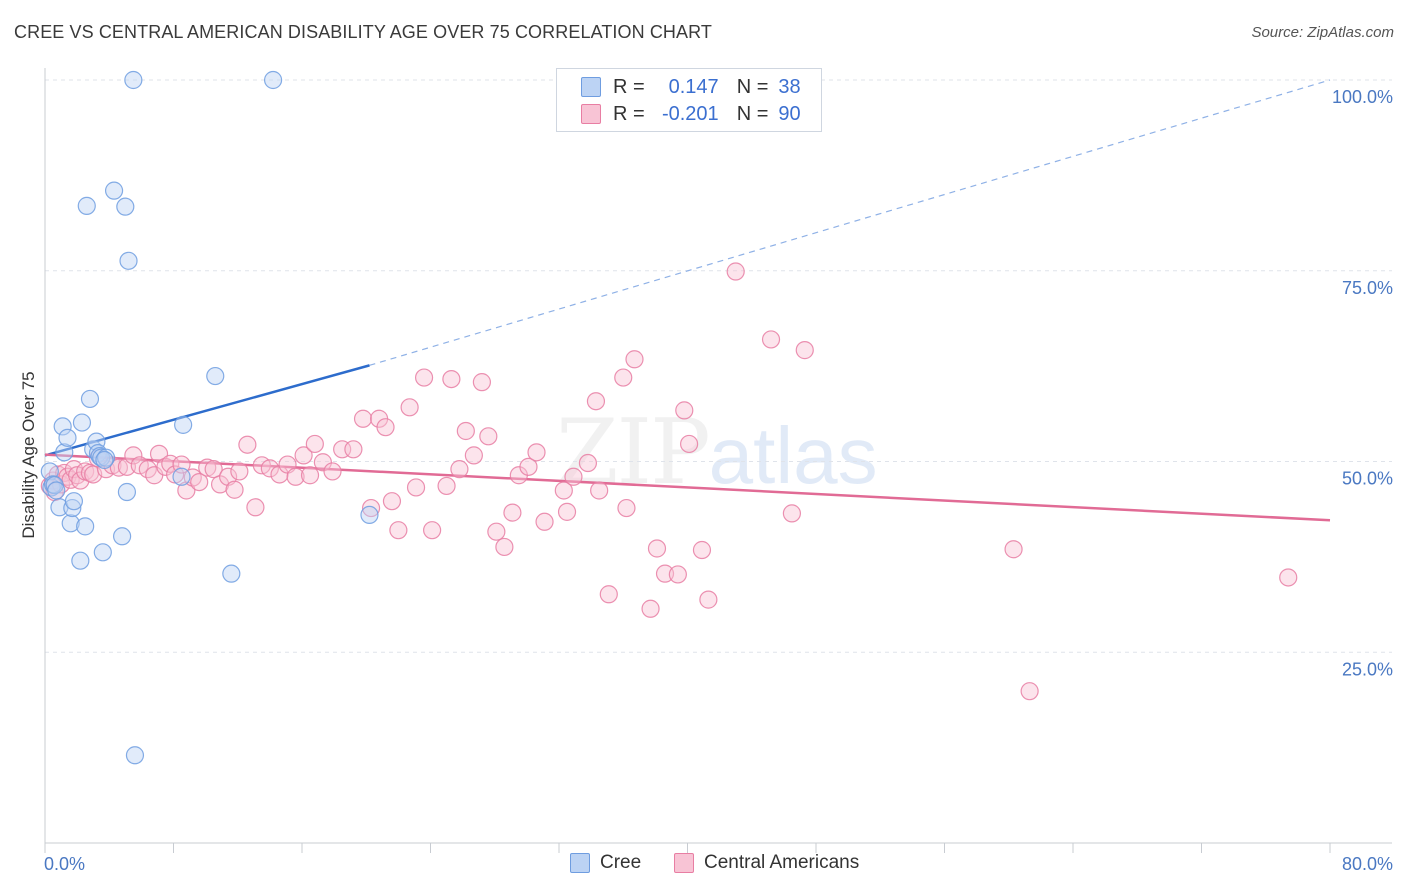 This screenshot has width=1406, height=892. I want to click on r-label: R =, so click(629, 113).